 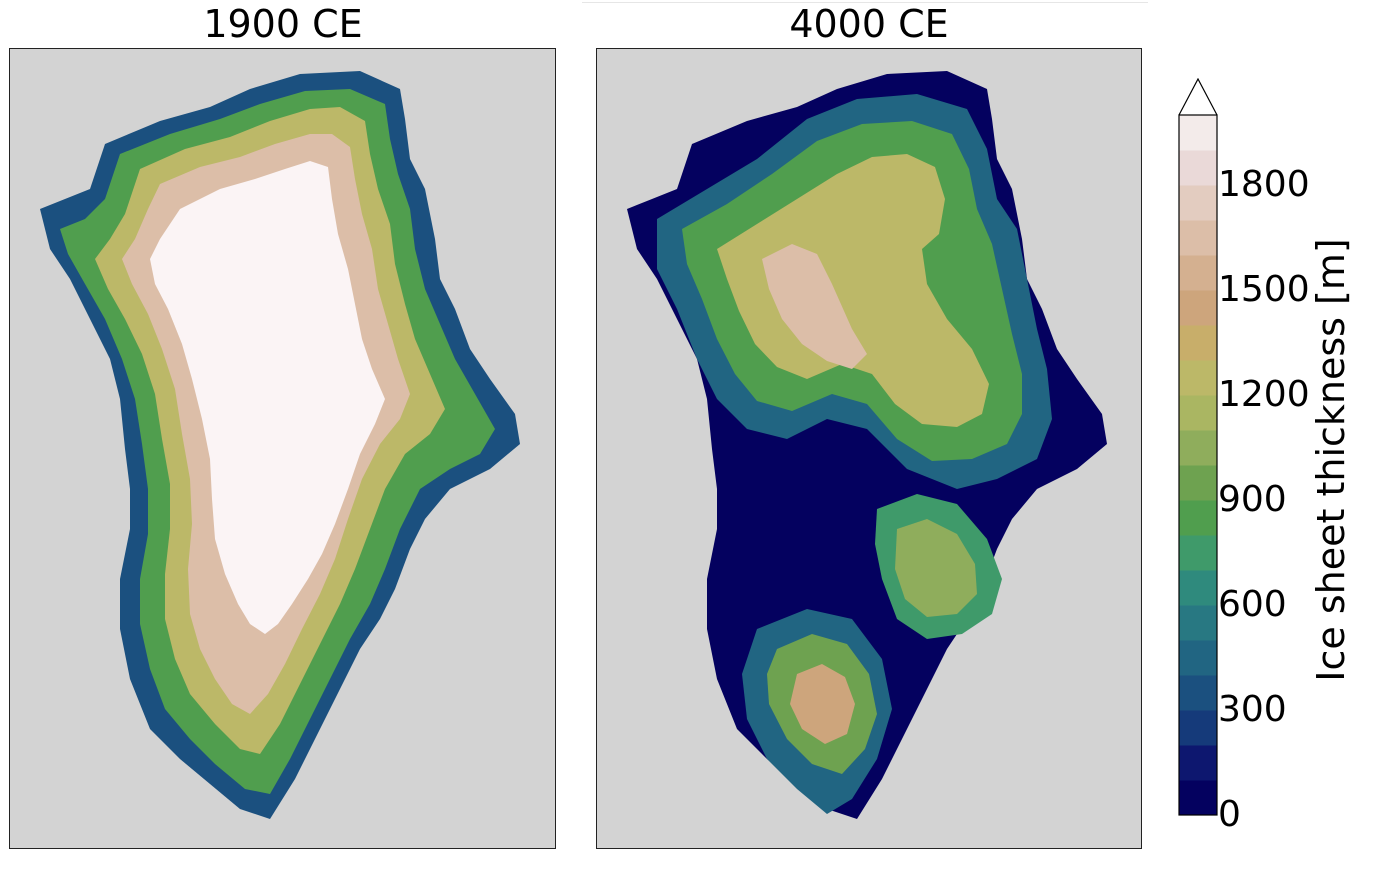 I want to click on top-divider-line, so click(x=865, y=2).